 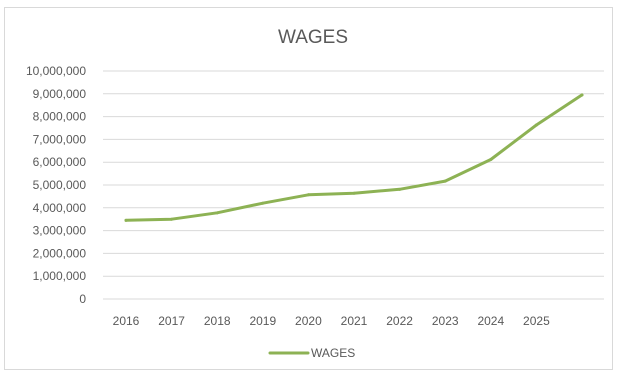 I want to click on x-tick-label: 2025, so click(x=536, y=321).